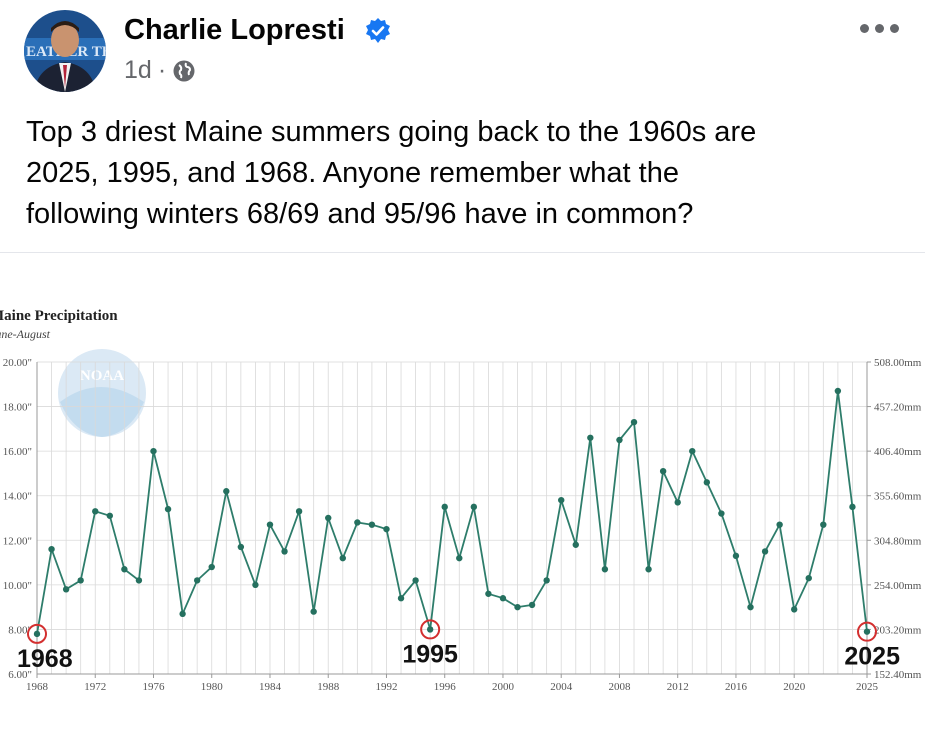 This screenshot has height=755, width=925. What do you see at coordinates (445, 687) in the screenshot?
I see `x-tick-label: 1996` at bounding box center [445, 687].